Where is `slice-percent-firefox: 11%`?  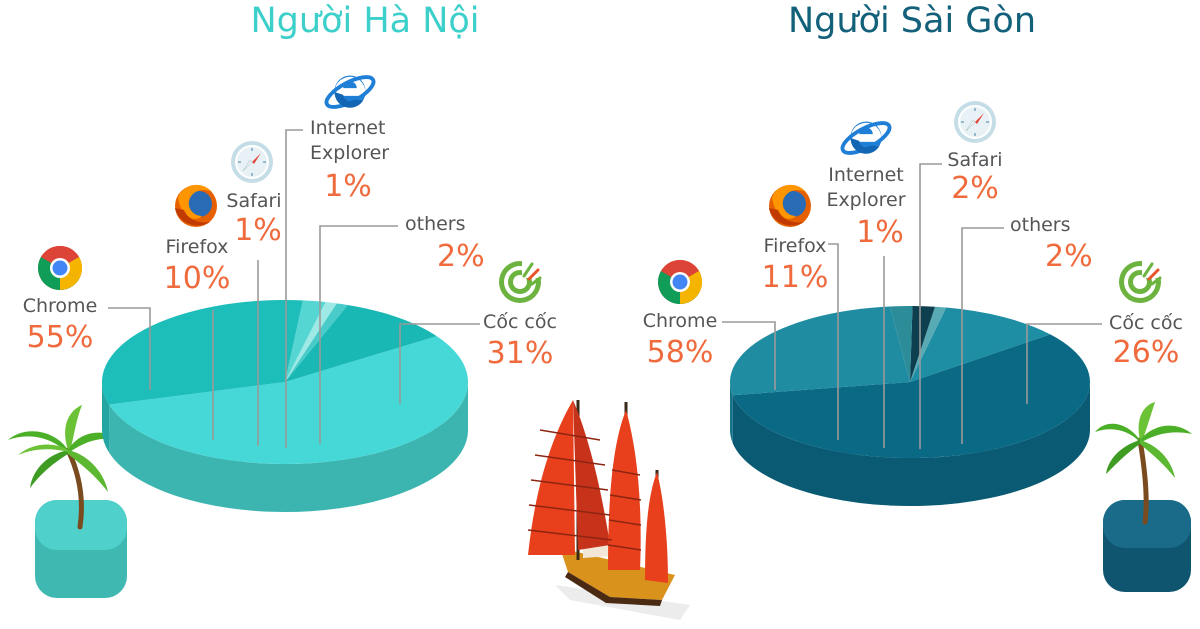 slice-percent-firefox: 11% is located at coordinates (795, 277).